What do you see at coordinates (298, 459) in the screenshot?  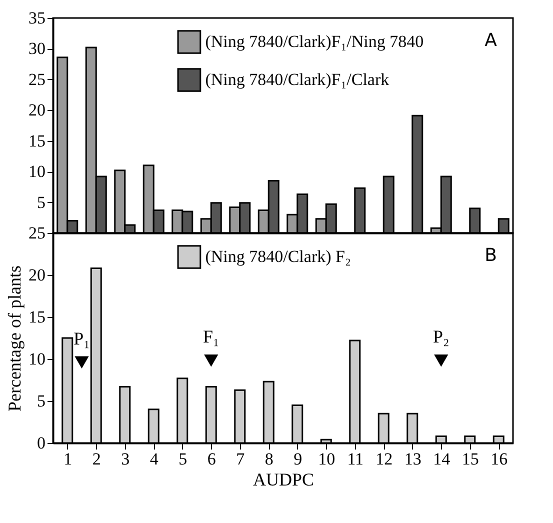 I see `x-tick-label: 9` at bounding box center [298, 459].